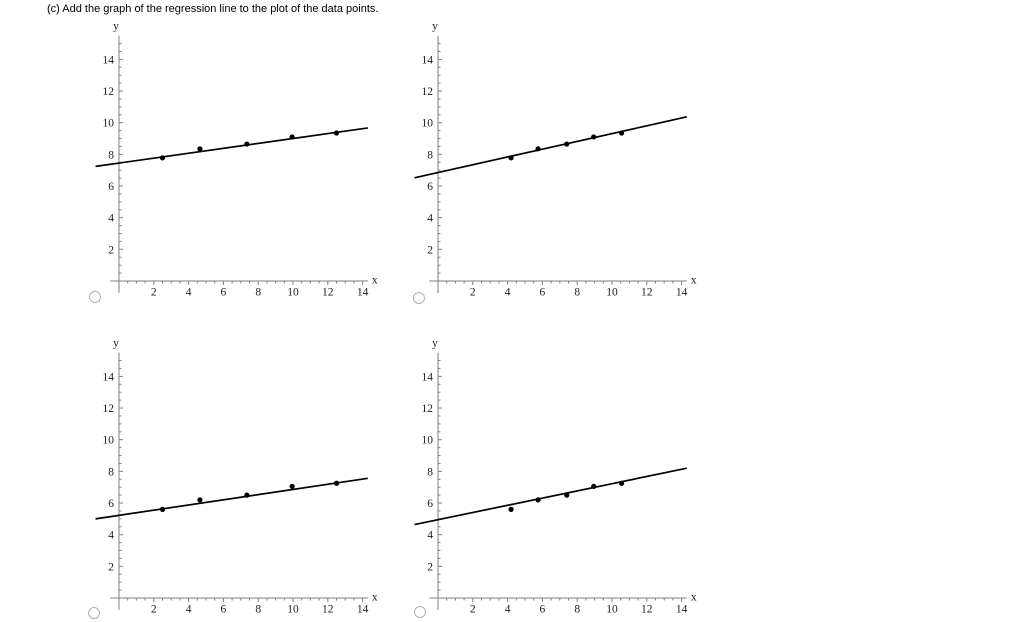  Describe the element at coordinates (420, 612) in the screenshot. I see `option-d-radio-button` at that location.